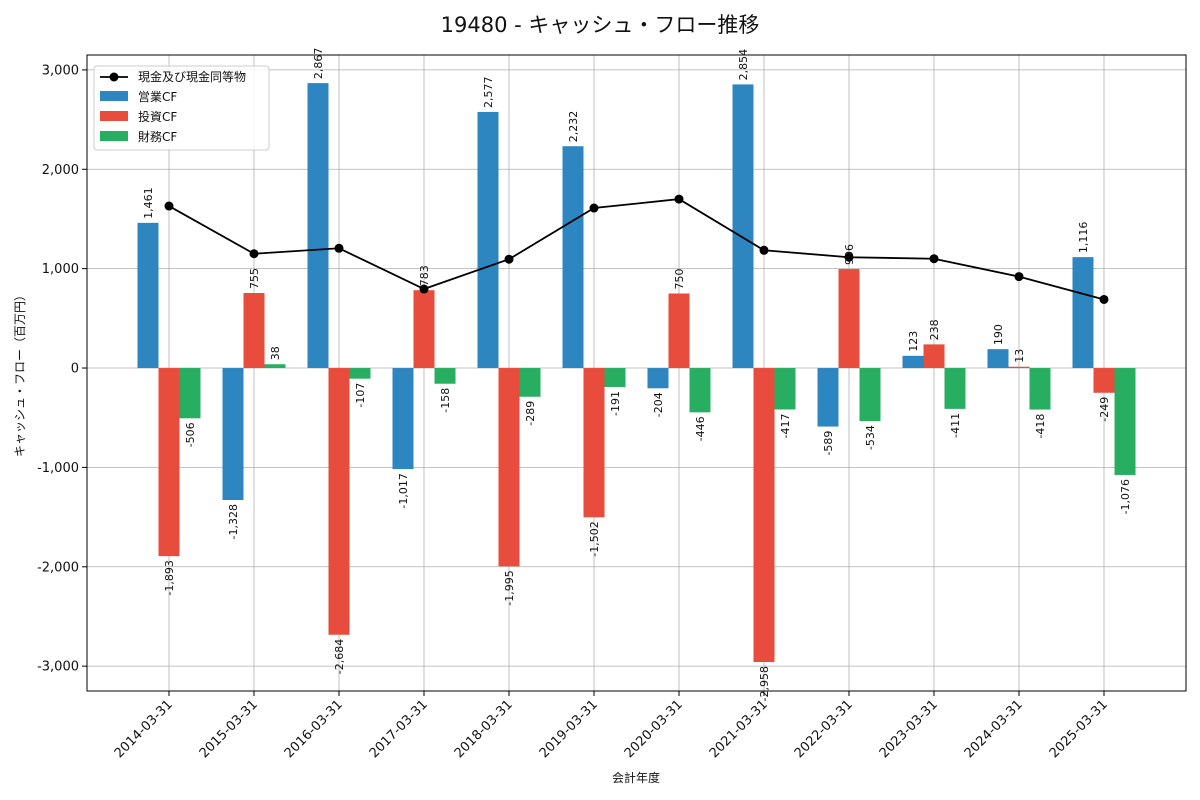 This screenshot has height=800, width=1200. Describe the element at coordinates (20, 373) in the screenshot. I see `y-axis-label: キャッシュ・フロー（百万円）` at that location.